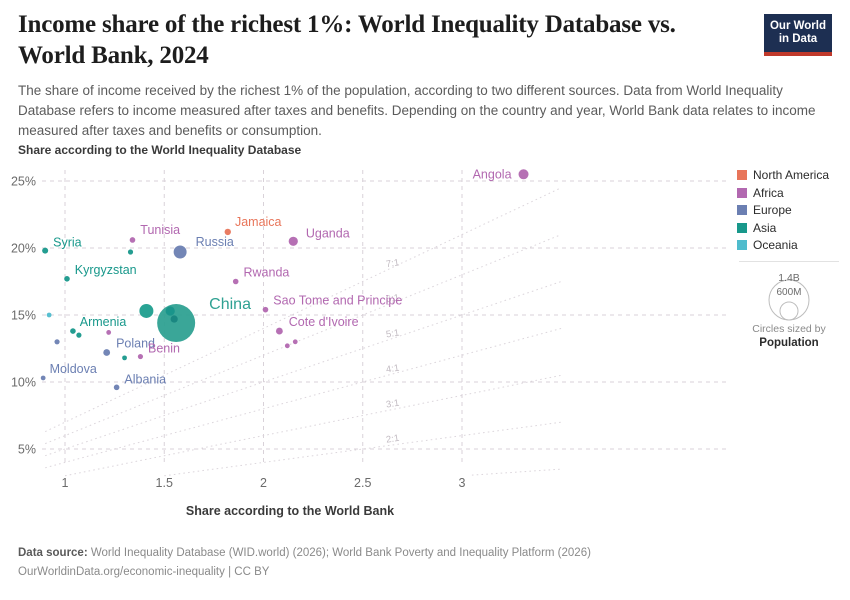 This screenshot has height=600, width=850. I want to click on owid-logo: Our World in Data, so click(798, 35).